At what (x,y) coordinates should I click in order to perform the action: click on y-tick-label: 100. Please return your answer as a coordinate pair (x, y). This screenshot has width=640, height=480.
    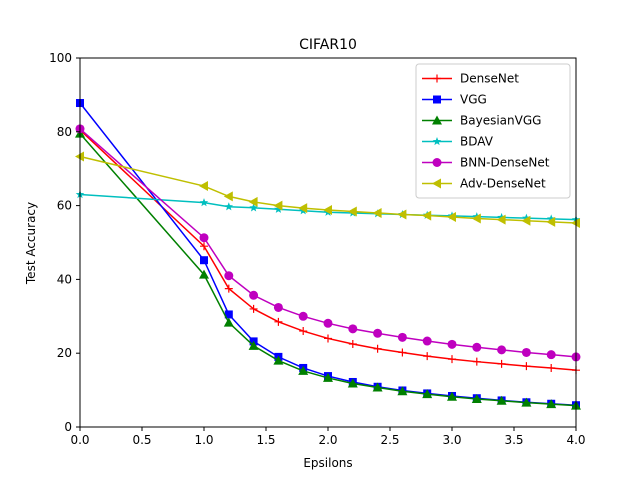
    Looking at the image, I should click on (60, 58).